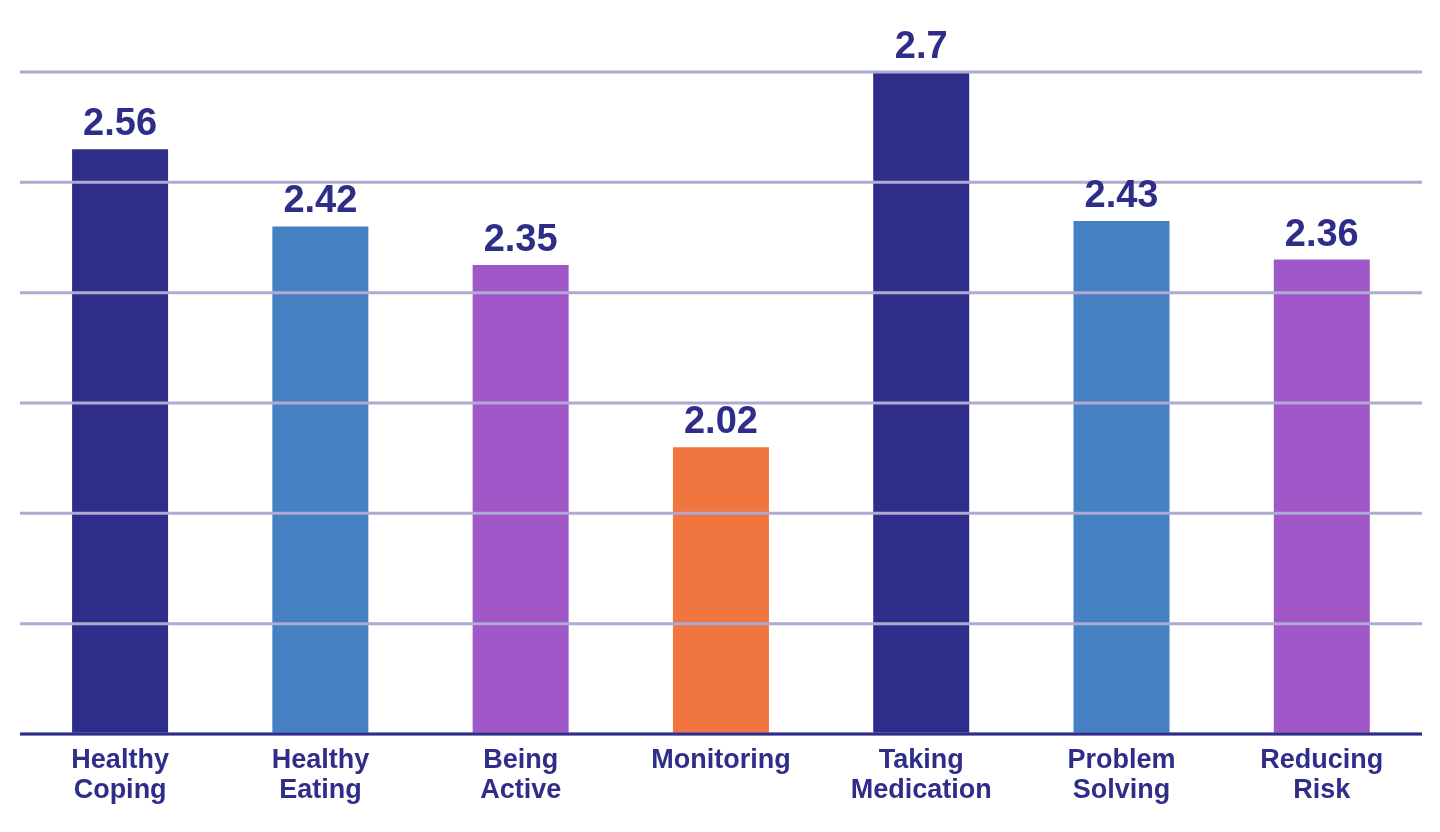  Describe the element at coordinates (721, 759) in the screenshot. I see `x-tick-label: Monitoring` at that location.